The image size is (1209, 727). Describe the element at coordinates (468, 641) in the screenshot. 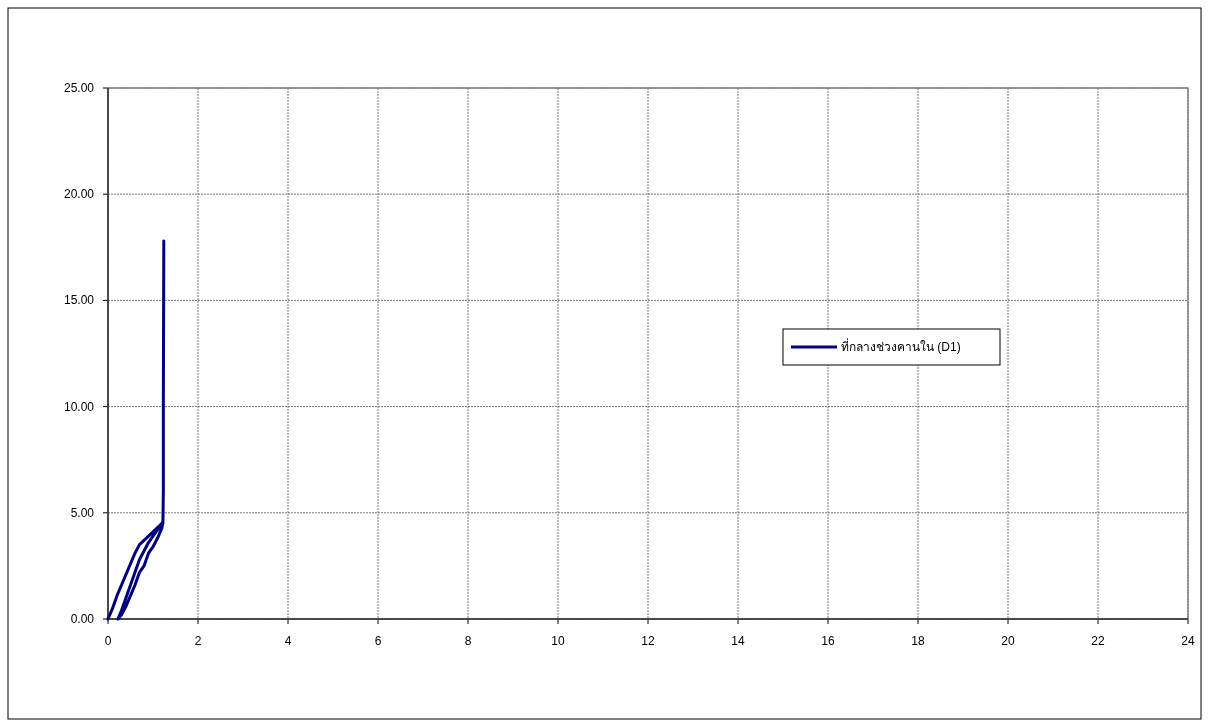

I see `x-tick-label: 8` at that location.